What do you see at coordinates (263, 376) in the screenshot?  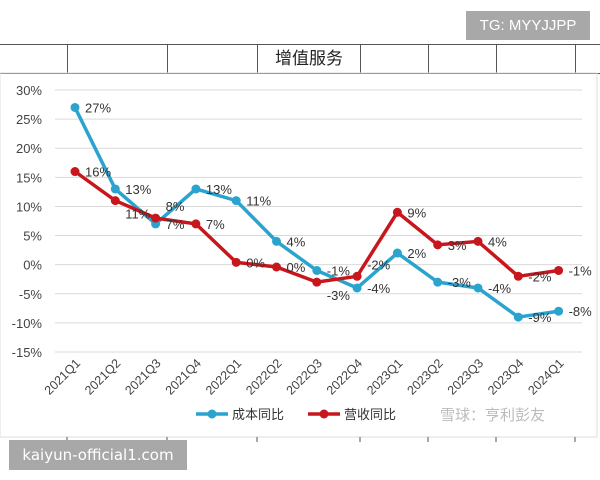 I see `x-tick-label: 2022Q2` at bounding box center [263, 376].